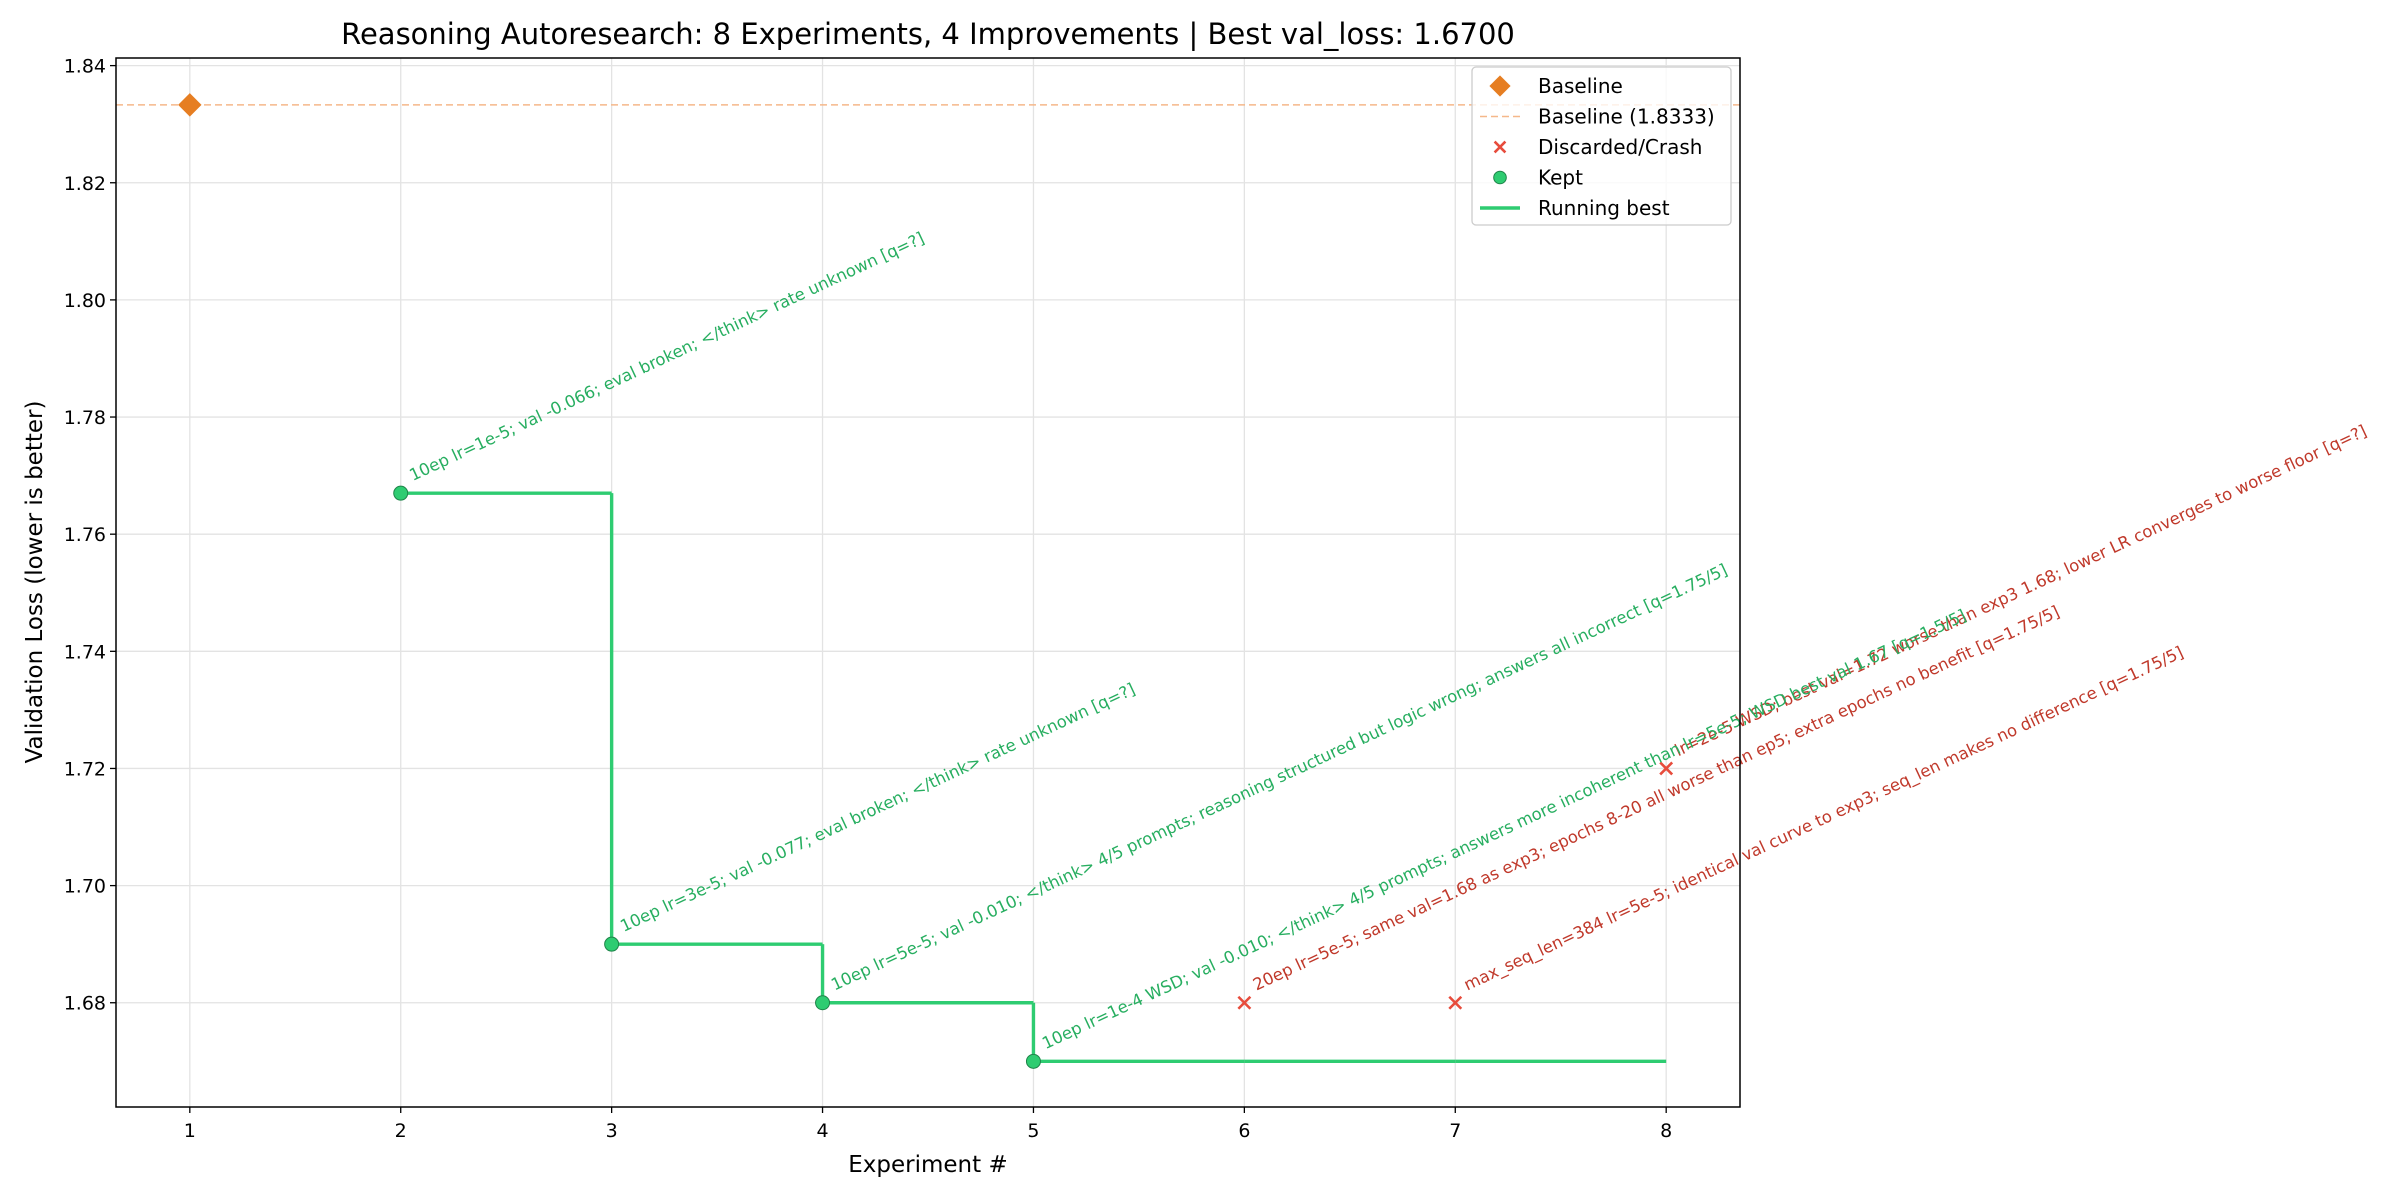  I want to click on x-tick-label: 6, so click(1244, 1131).